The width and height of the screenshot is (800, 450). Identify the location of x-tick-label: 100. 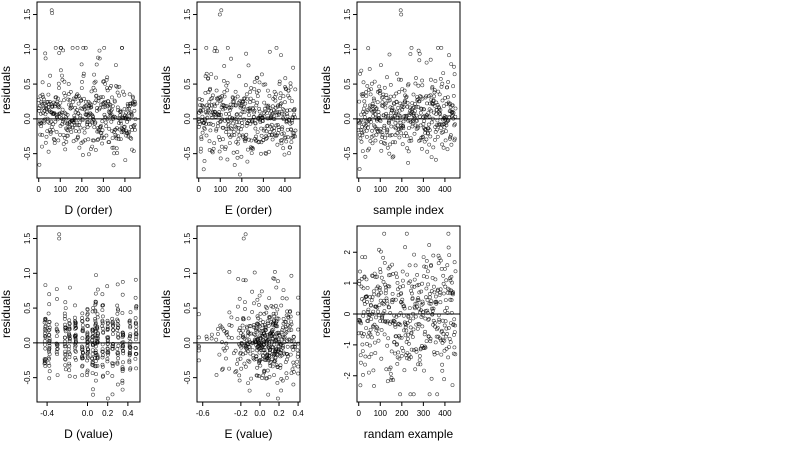
(381, 413).